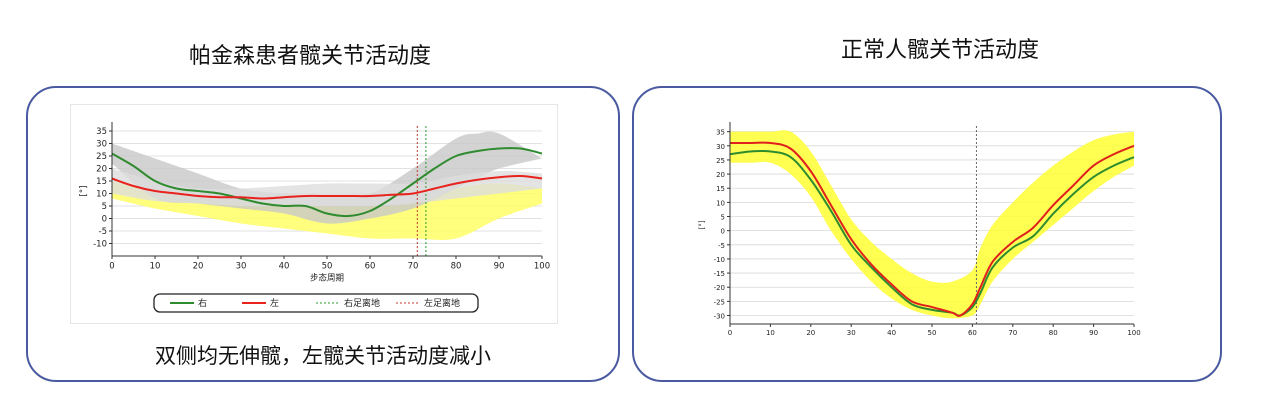 This screenshot has width=1268, height=411. I want to click on right-title: 正常人髋关节活动度, so click(939, 50).